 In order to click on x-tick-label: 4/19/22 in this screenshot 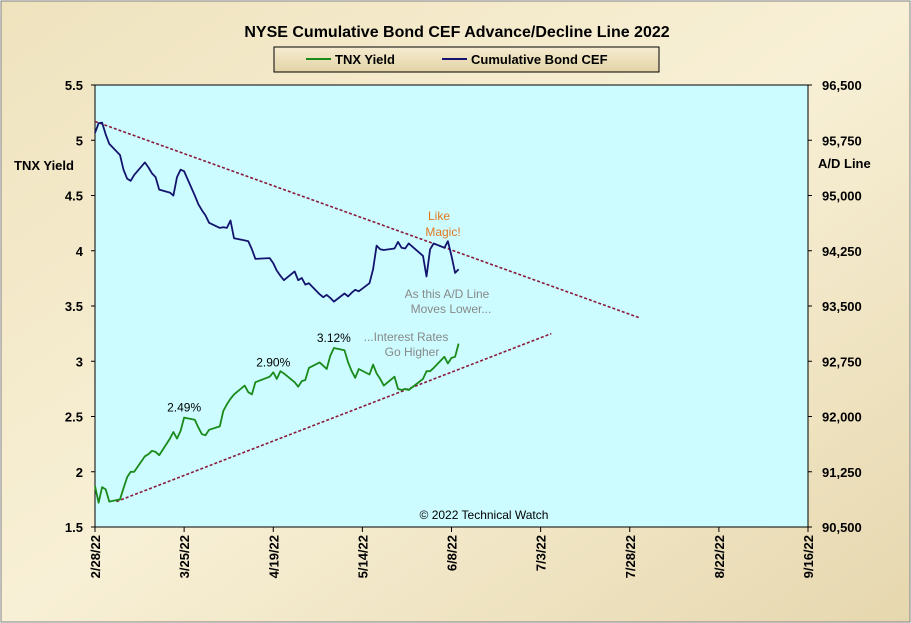, I will do `click(273, 556)`.